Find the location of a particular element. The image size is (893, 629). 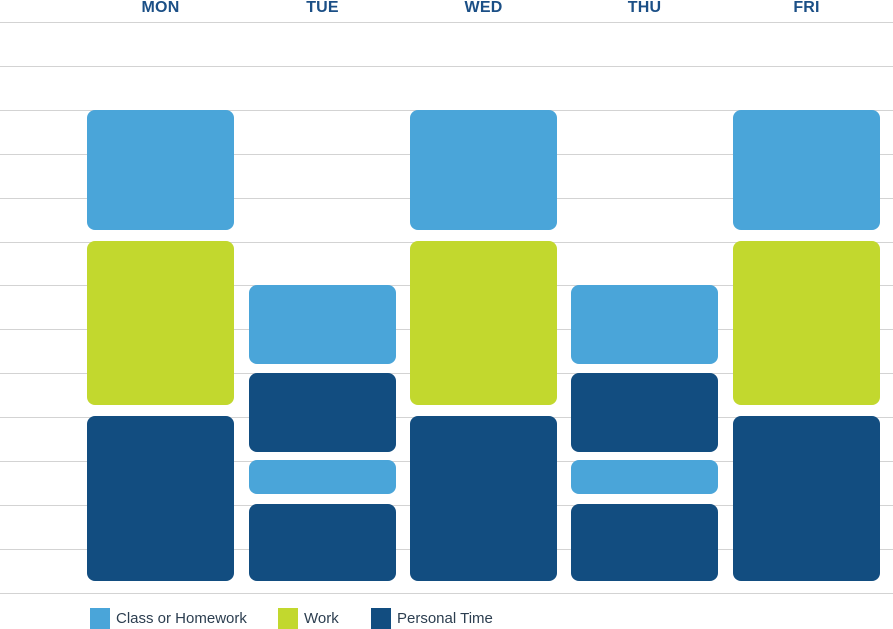

schedule-block-mon-personal-time is located at coordinates (160, 498).